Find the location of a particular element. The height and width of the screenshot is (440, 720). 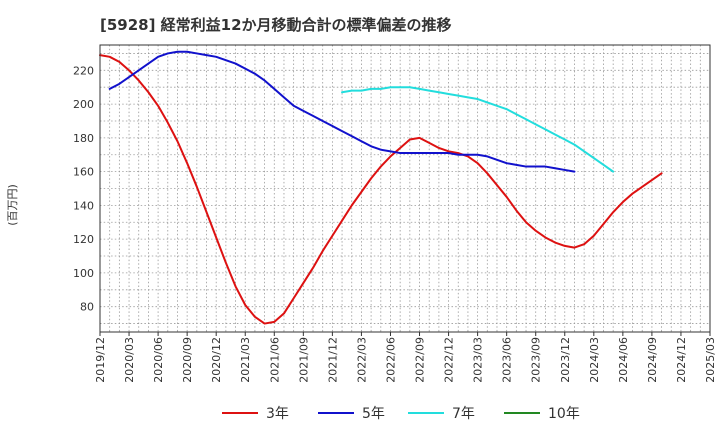

x-tick-label: 2022/03 is located at coordinates (361, 360).